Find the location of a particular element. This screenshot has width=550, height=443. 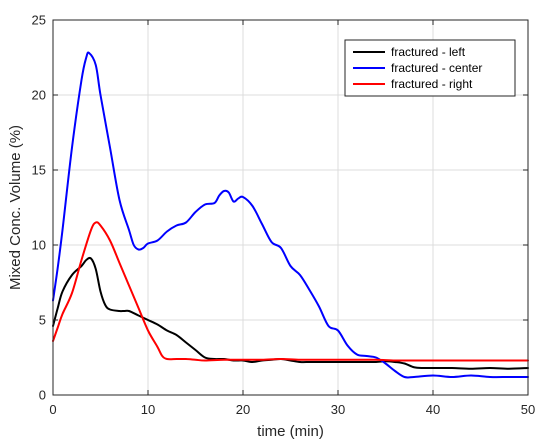

x-tick-label: 30 is located at coordinates (338, 409).